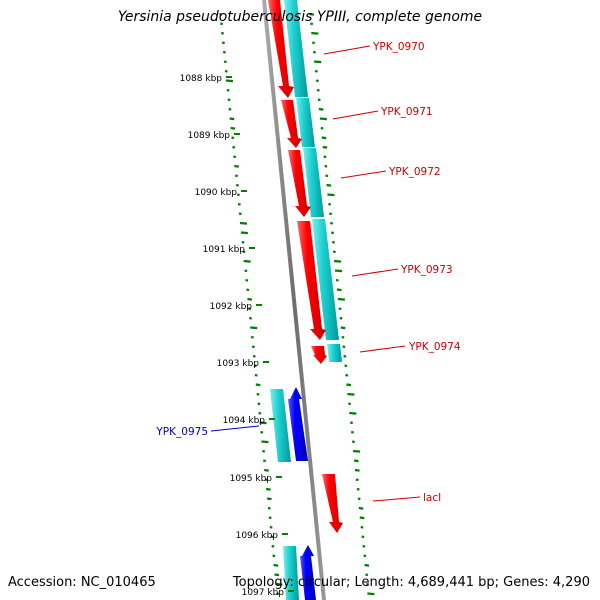 The image size is (600, 600). I want to click on gene-label: YPK_0973, so click(426, 270).